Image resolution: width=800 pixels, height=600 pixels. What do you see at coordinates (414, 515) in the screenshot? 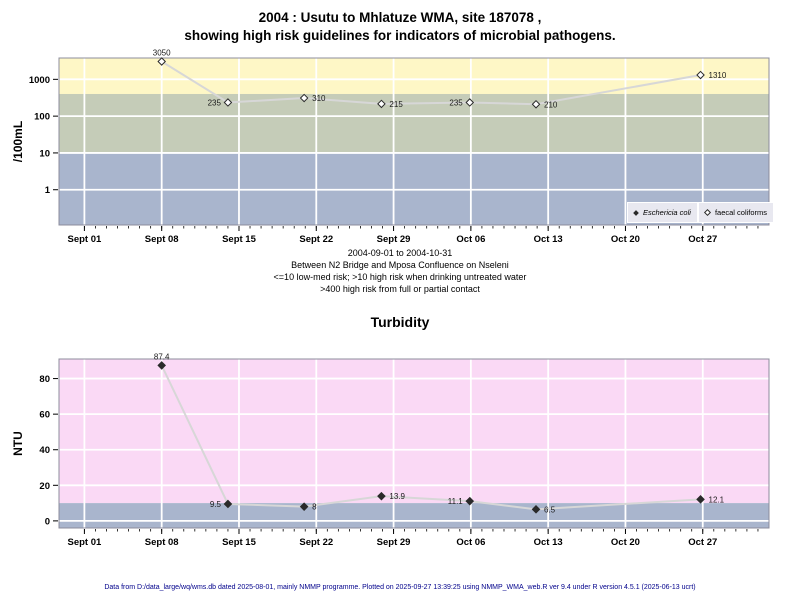
I see `risk-band-below-guideline` at bounding box center [414, 515].